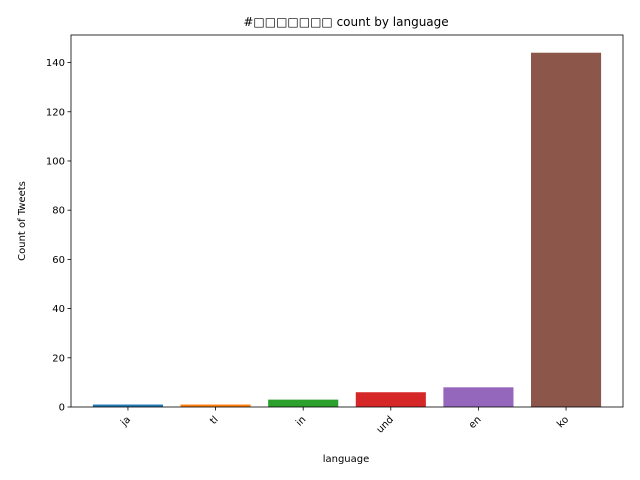 This screenshot has height=480, width=640. What do you see at coordinates (58, 236) in the screenshot?
I see `y-axis-ticks: 0 20 40 60 80 100 120 140` at bounding box center [58, 236].